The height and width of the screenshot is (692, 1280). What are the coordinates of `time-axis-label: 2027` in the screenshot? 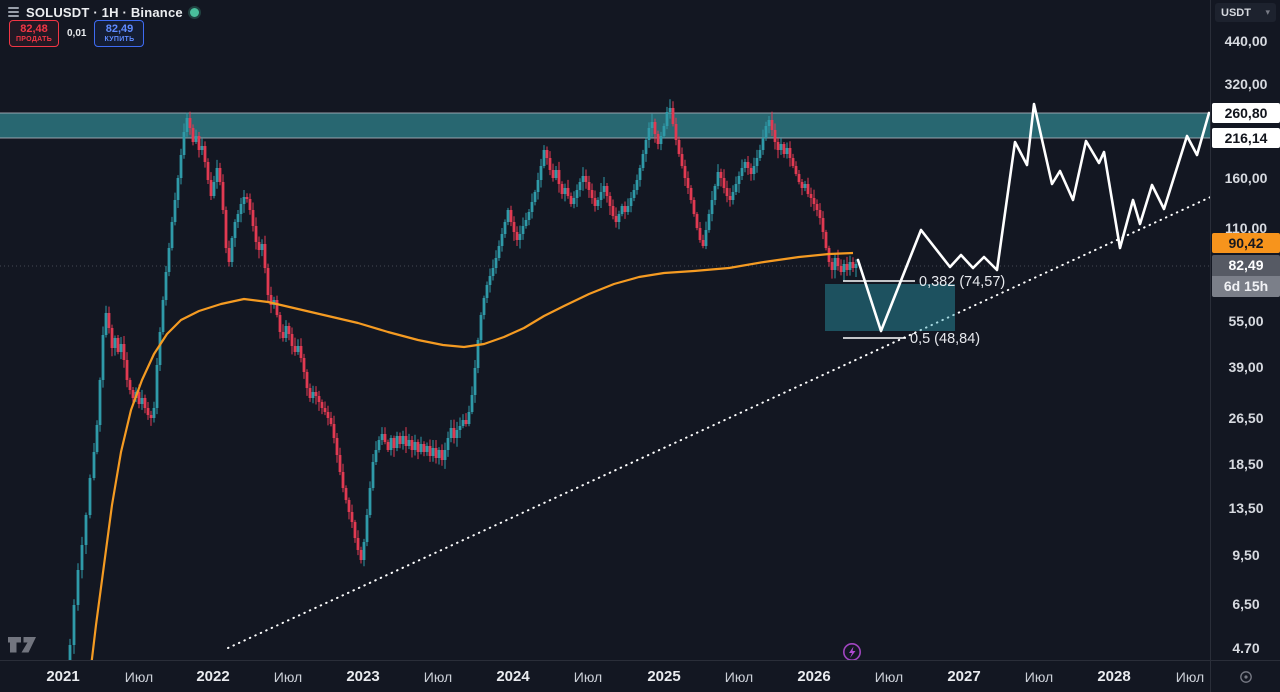 It's located at (964, 676).